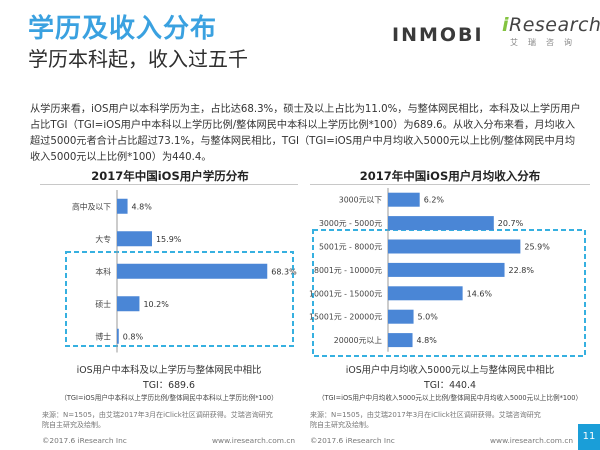  I want to click on income-value-label: 6.2%, so click(434, 200).